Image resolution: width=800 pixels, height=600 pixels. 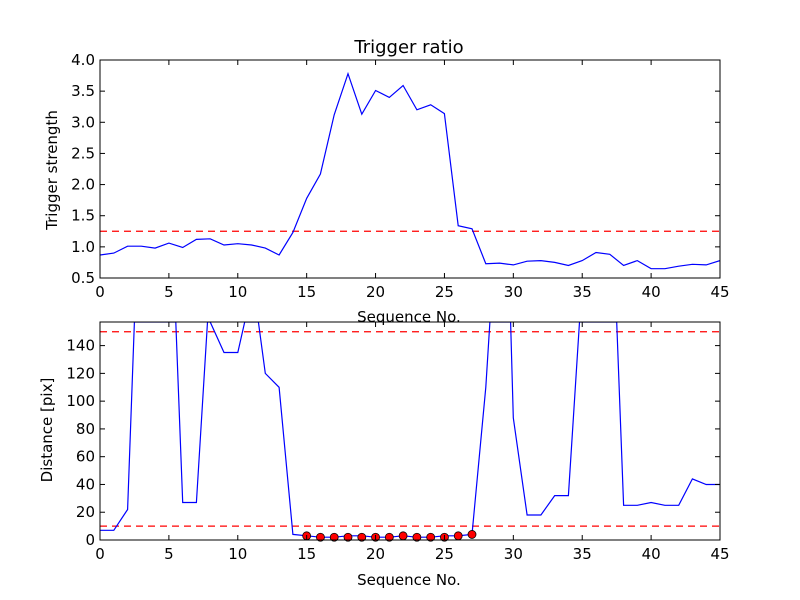 What do you see at coordinates (513, 292) in the screenshot?
I see `top-panel-x-tick-label: 30` at bounding box center [513, 292].